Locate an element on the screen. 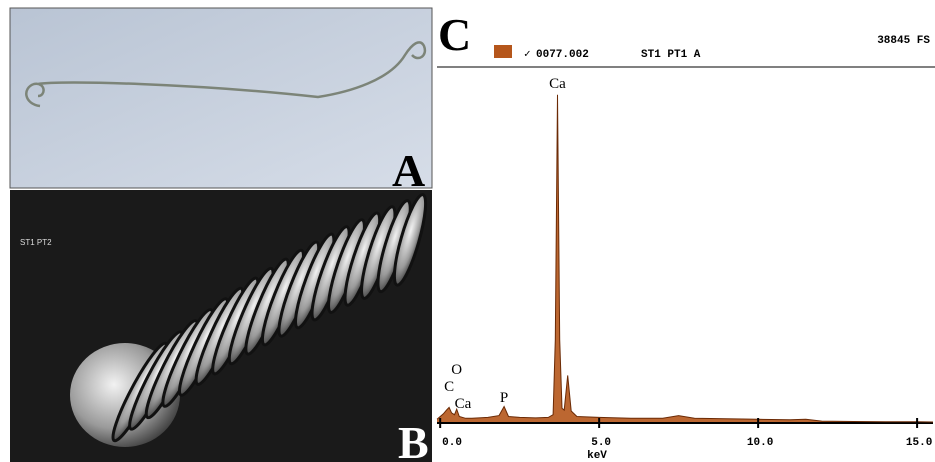 The width and height of the screenshot is (935, 462). coil-turn is located at coordinates (410, 240).